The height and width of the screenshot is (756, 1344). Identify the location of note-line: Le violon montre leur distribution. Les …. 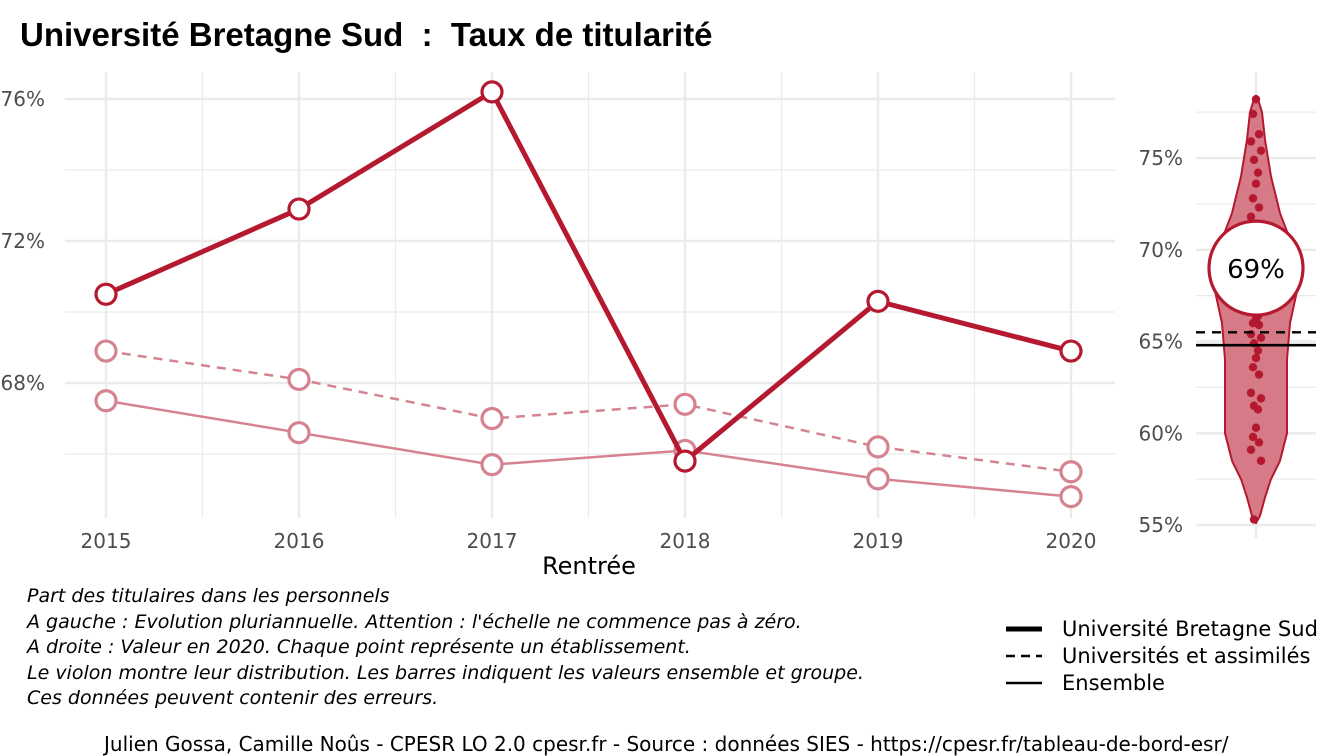
(445, 672).